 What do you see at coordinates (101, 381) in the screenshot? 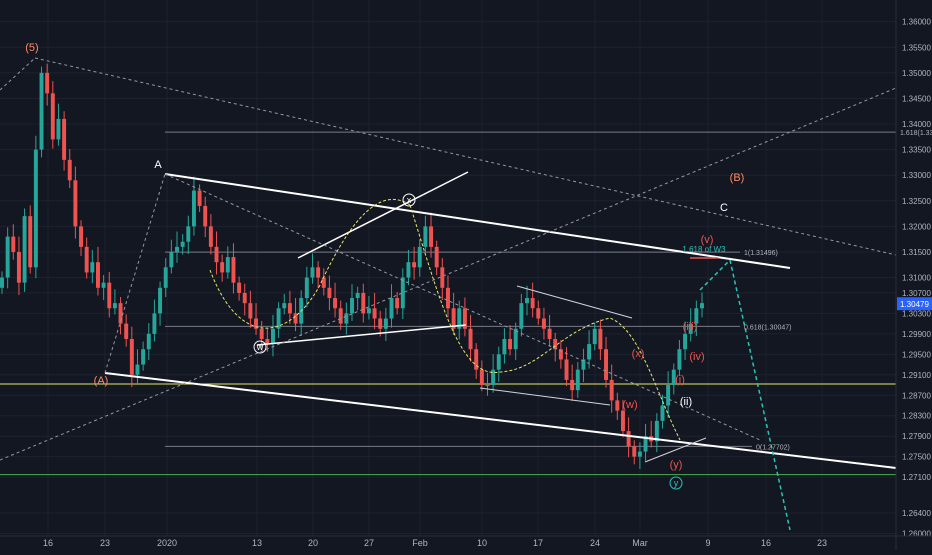
I see `wave-label: (A)` at bounding box center [101, 381].